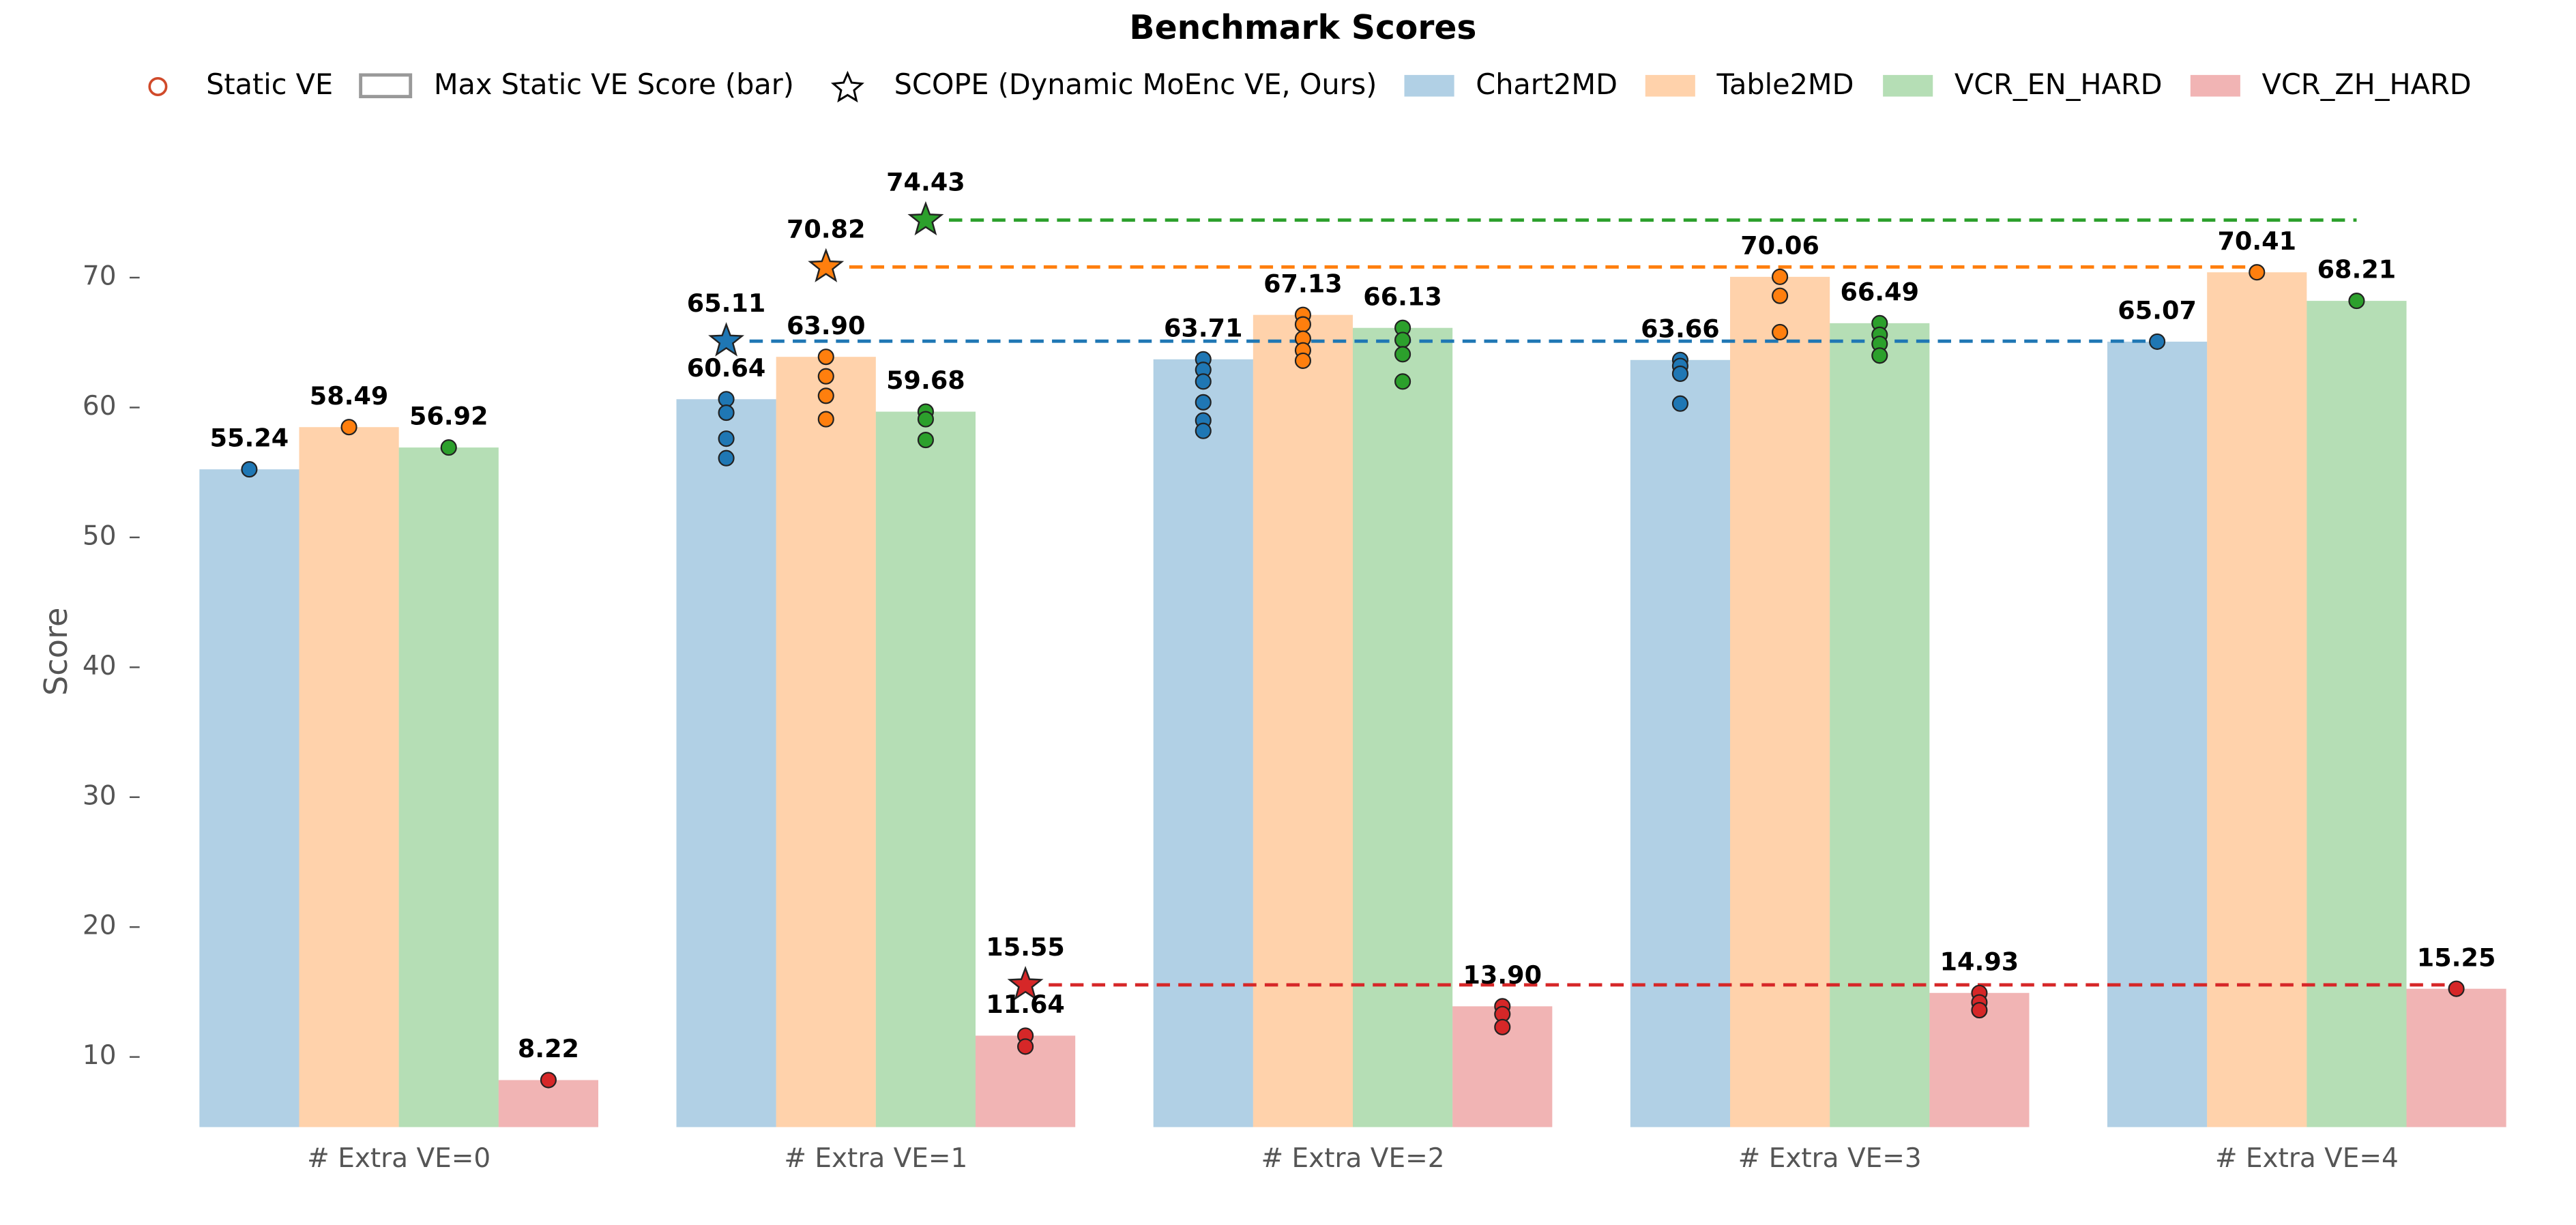 The height and width of the screenshot is (1225, 2576). What do you see at coordinates (100, 795) in the screenshot?
I see `y-tick-label: 30` at bounding box center [100, 795].